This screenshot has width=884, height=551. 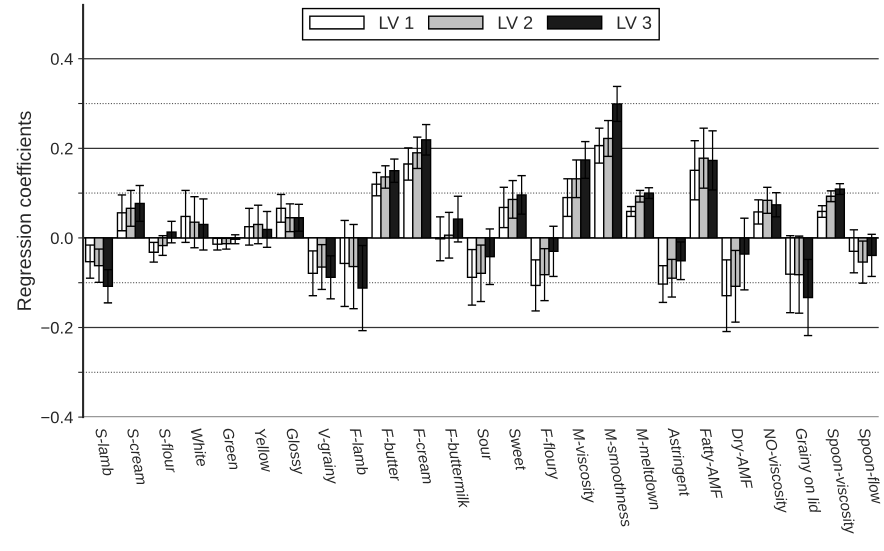 What do you see at coordinates (457, 468) in the screenshot?
I see `x-tick-label: F-buttermilk` at bounding box center [457, 468].